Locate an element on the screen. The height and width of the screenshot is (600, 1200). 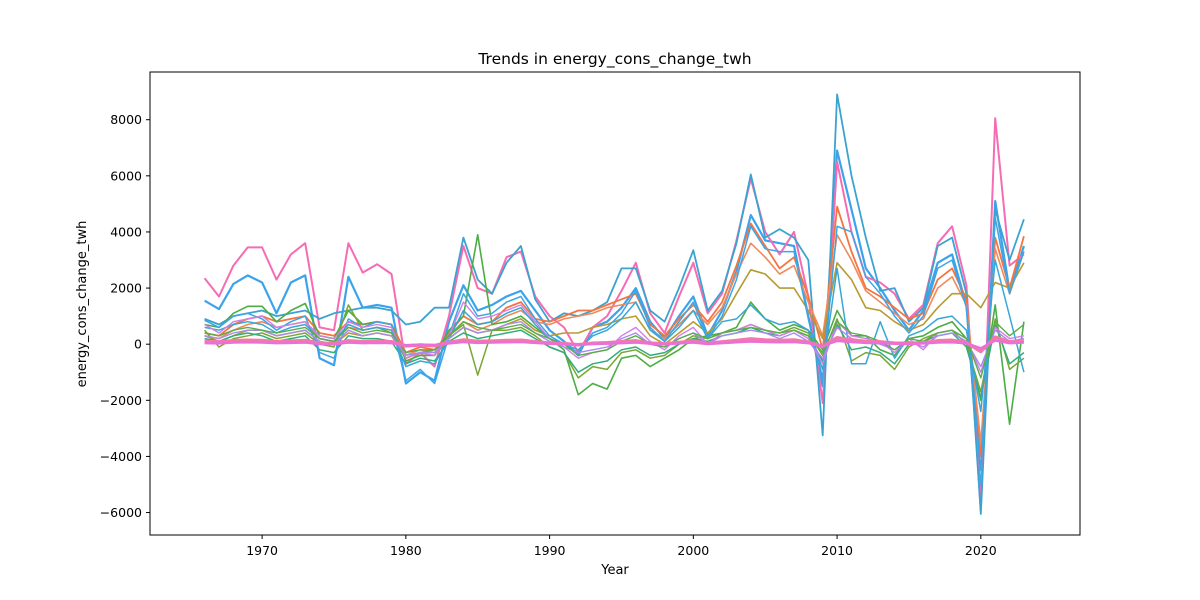
x-tick-label: 1970 is located at coordinates (262, 550).